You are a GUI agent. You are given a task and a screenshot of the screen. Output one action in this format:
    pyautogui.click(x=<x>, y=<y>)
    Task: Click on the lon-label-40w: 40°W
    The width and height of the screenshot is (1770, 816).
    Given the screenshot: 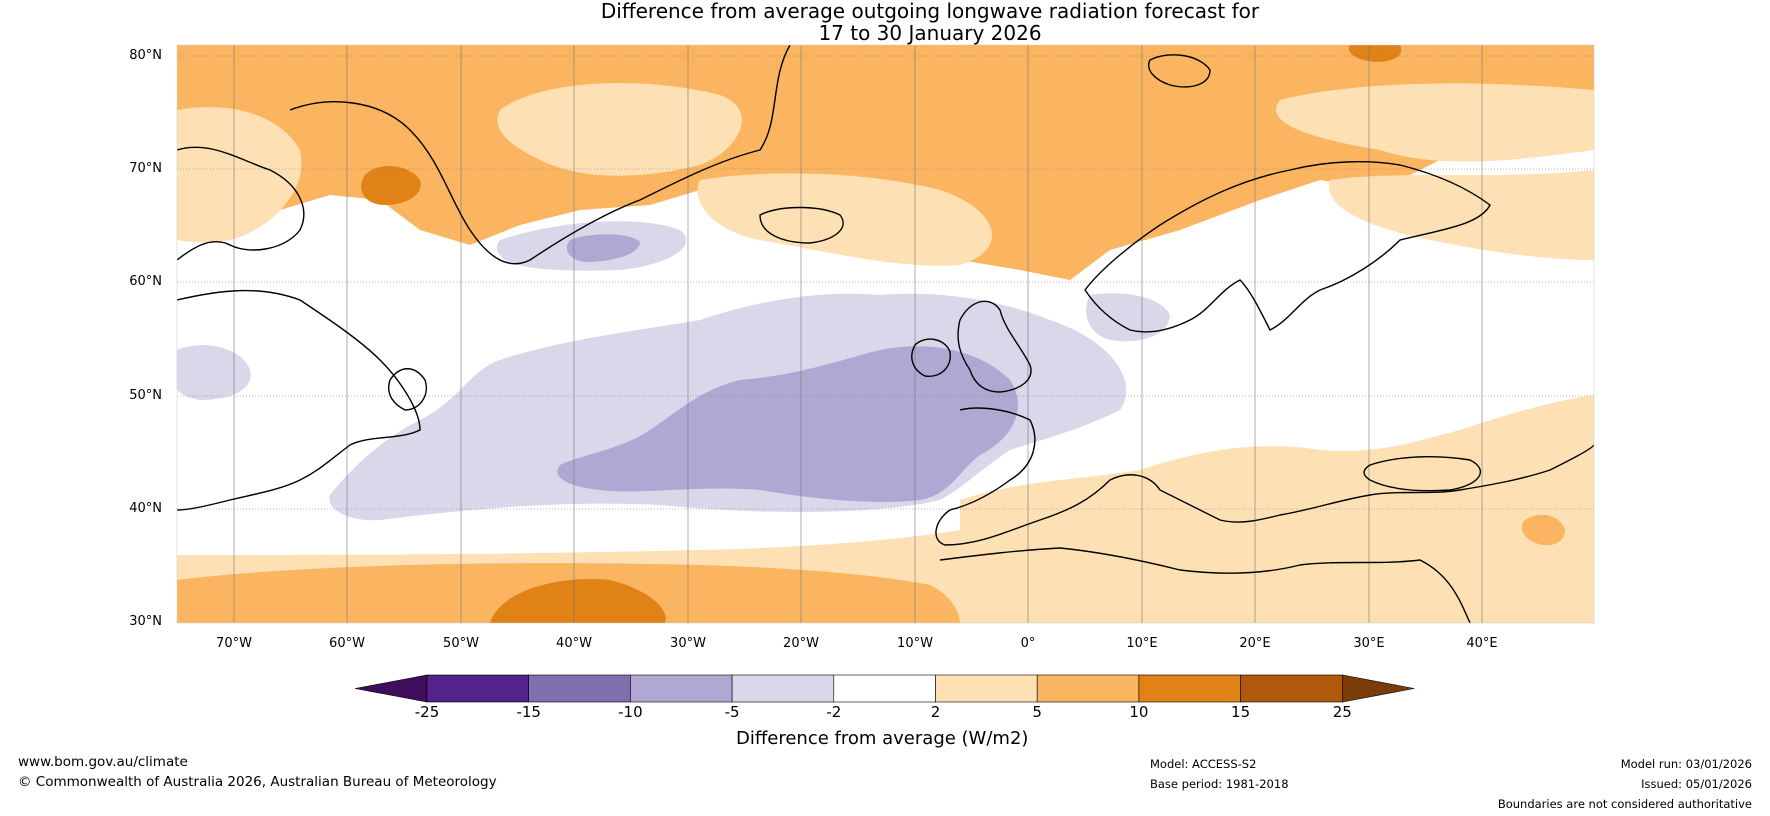 What is the action you would take?
    pyautogui.click(x=574, y=643)
    